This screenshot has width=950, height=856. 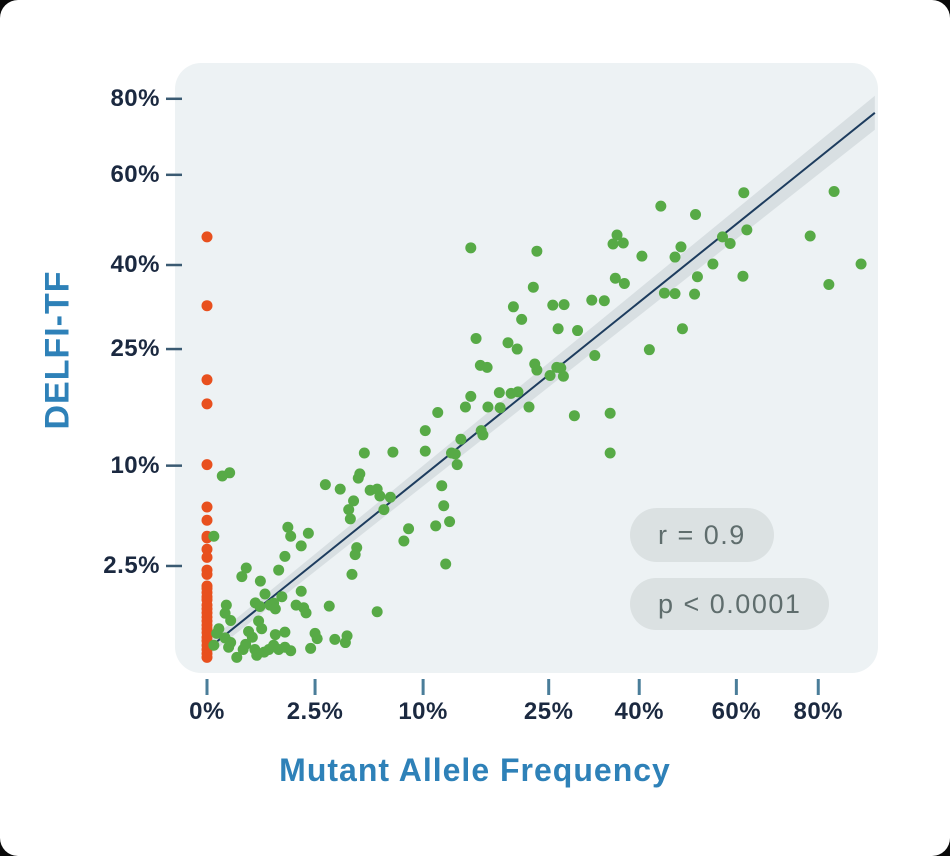 What do you see at coordinates (57, 350) in the screenshot?
I see `y-axis-title: DELFI-TF` at bounding box center [57, 350].